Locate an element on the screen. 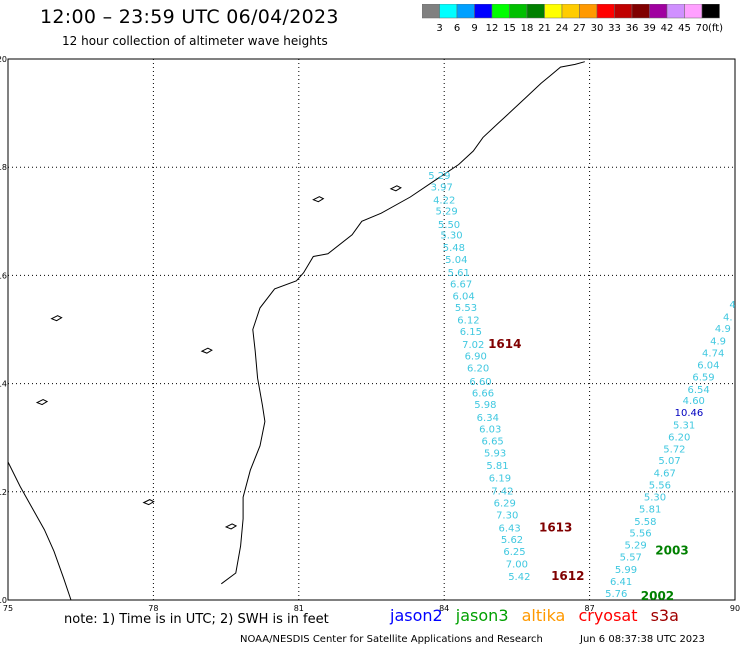  legend-label: 12 is located at coordinates (492, 28).